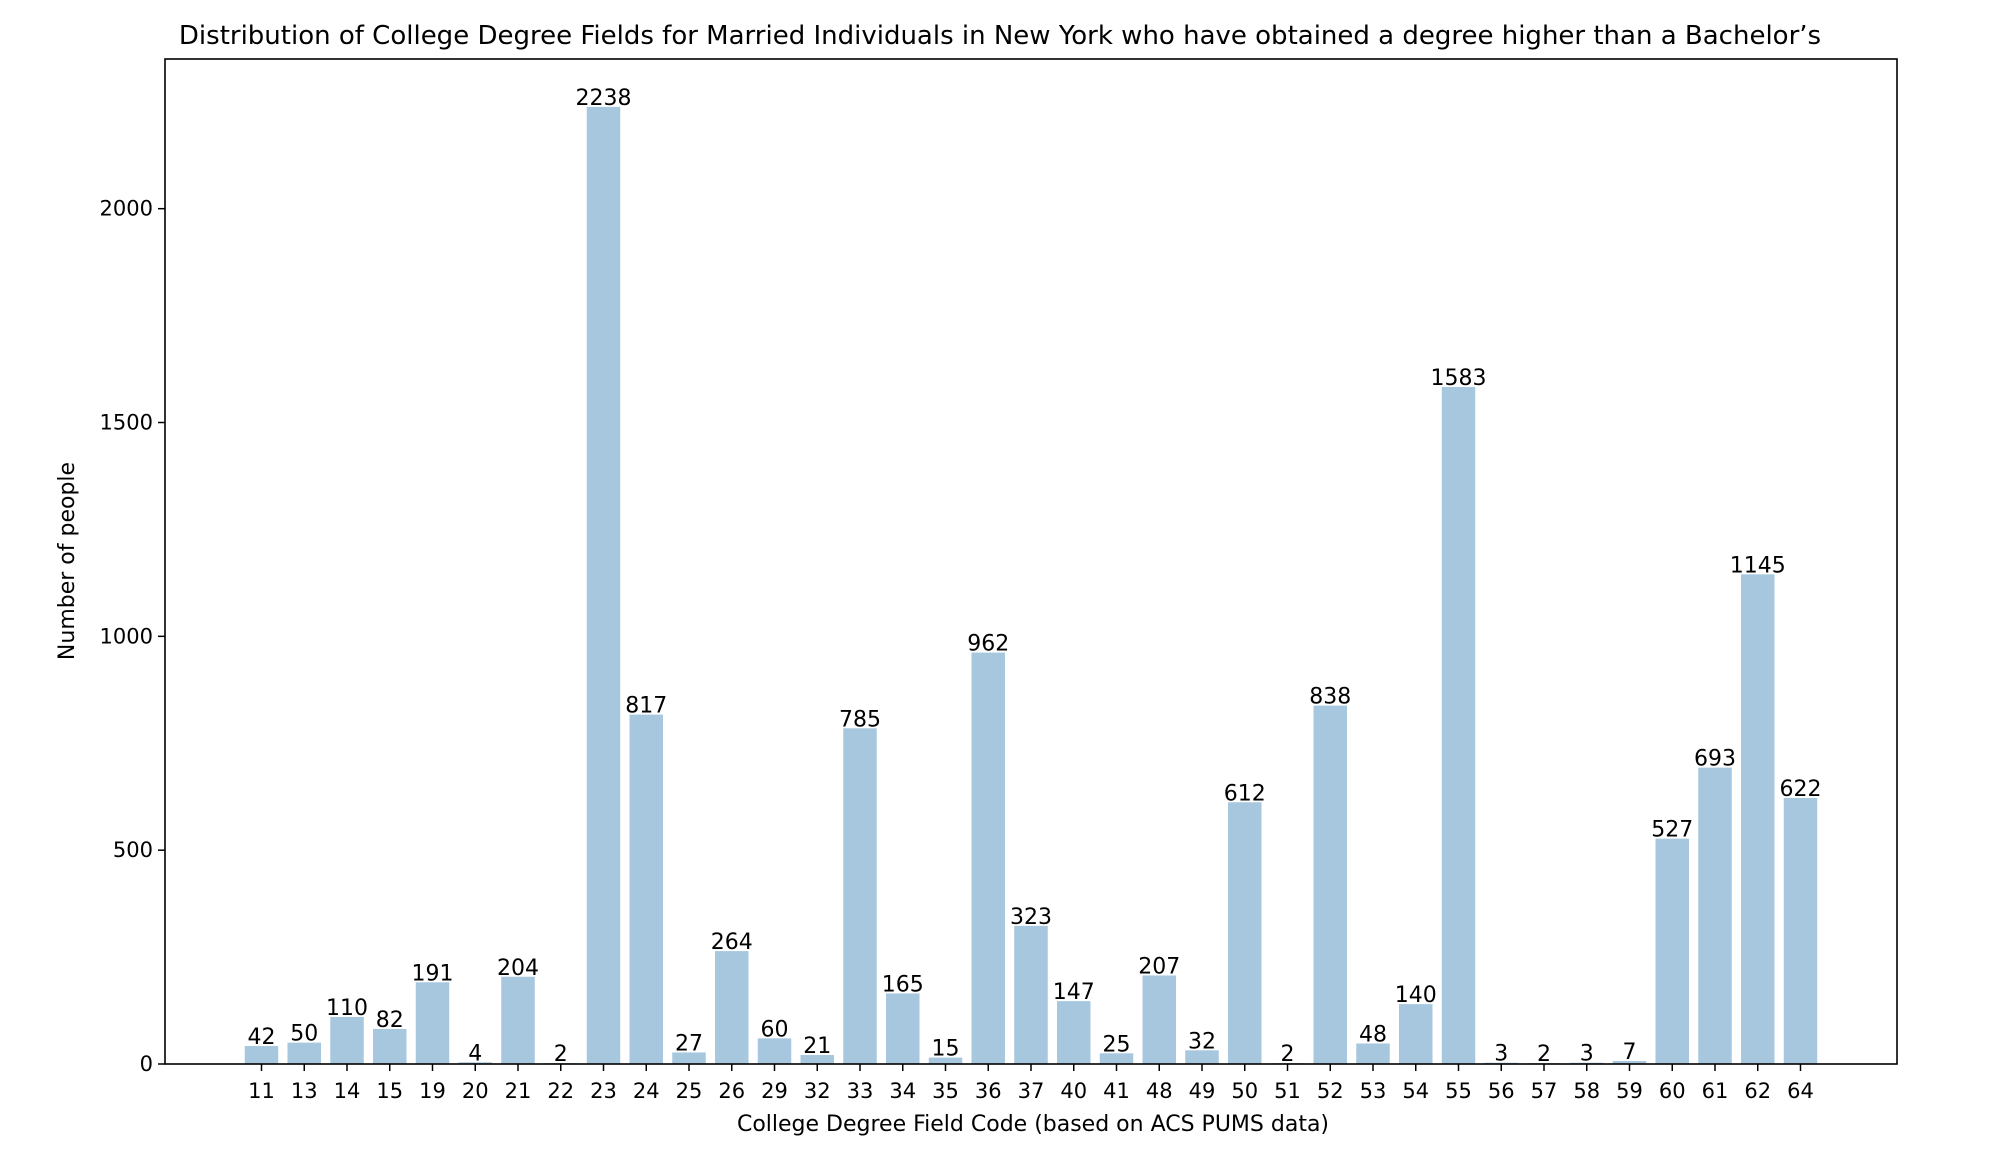  Describe the element at coordinates (732, 942) in the screenshot. I see `data-label-26: 264` at that location.